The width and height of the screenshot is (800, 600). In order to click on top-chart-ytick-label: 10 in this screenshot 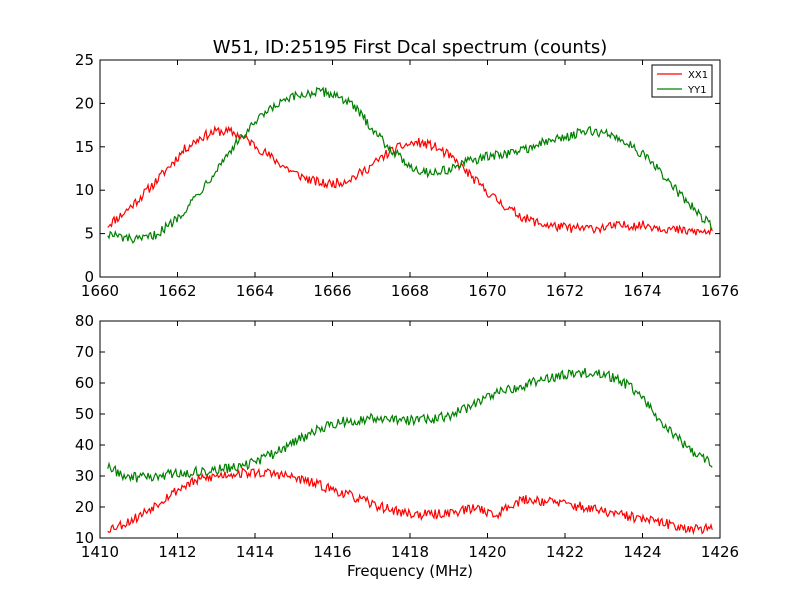, I will do `click(84, 190)`.